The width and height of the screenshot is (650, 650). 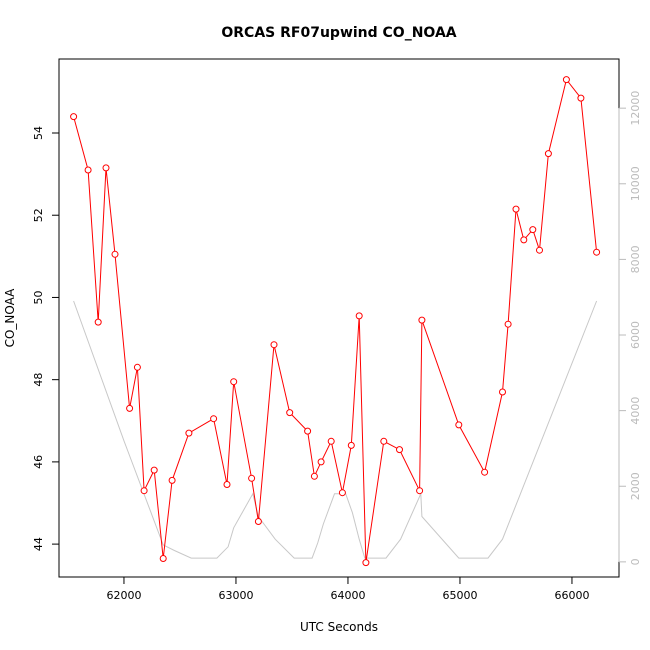 I want to click on x-tick-label: 63000, so click(x=235, y=595).